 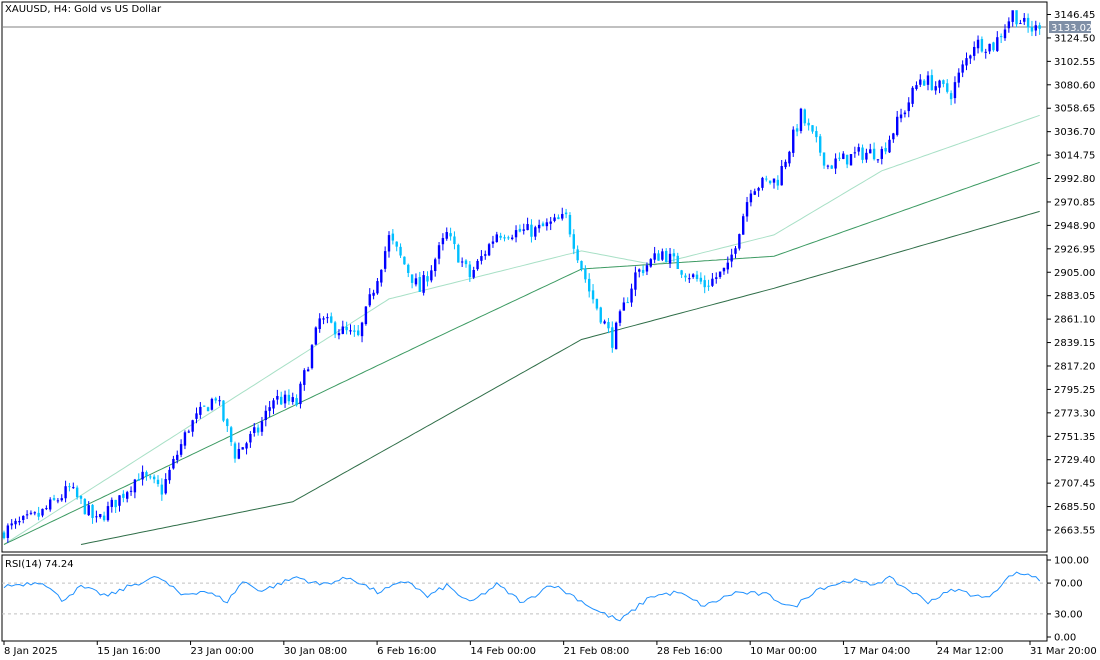 What do you see at coordinates (83, 9) in the screenshot?
I see `chart-title: XAUUSD, H4: Gold vs US Dollar` at bounding box center [83, 9].